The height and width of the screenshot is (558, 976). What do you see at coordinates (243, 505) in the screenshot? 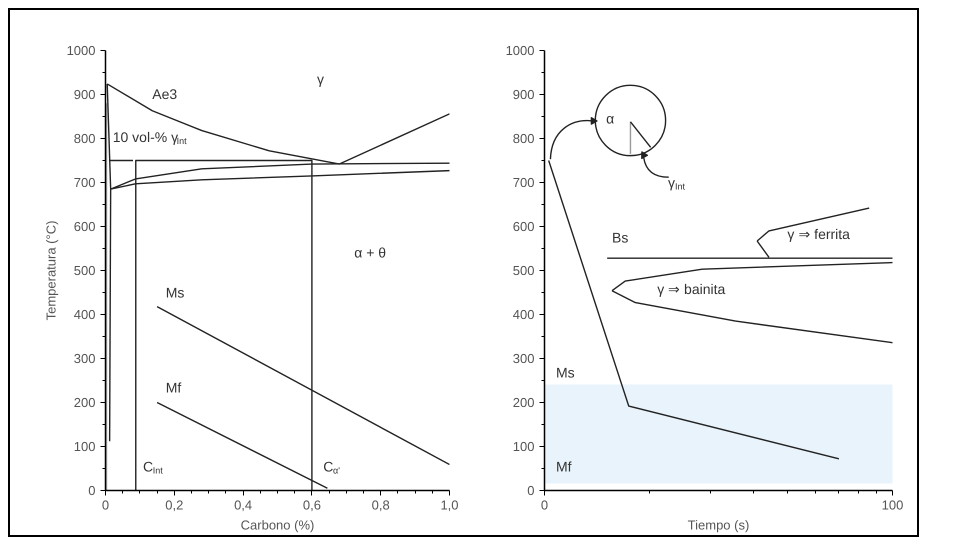
I see `x-tick-label: 0,4` at bounding box center [243, 505].